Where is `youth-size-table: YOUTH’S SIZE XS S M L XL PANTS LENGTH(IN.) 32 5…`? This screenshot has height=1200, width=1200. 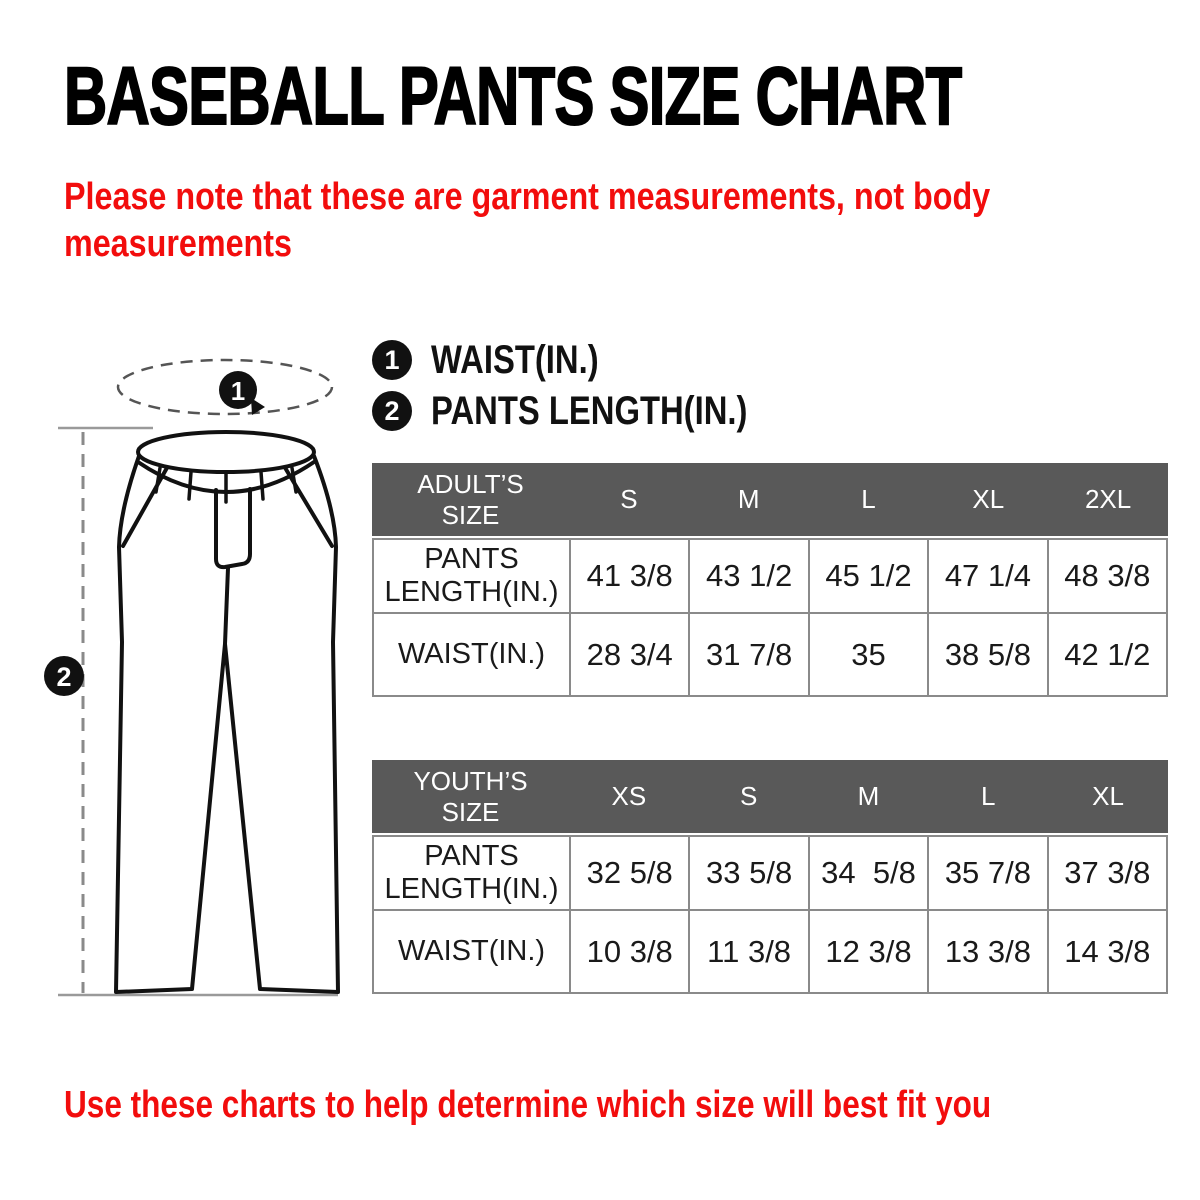
youth-size-table: YOUTH’S SIZE XS S M L XL PANTS LENGTH(IN.) 32 5… is located at coordinates (770, 877).